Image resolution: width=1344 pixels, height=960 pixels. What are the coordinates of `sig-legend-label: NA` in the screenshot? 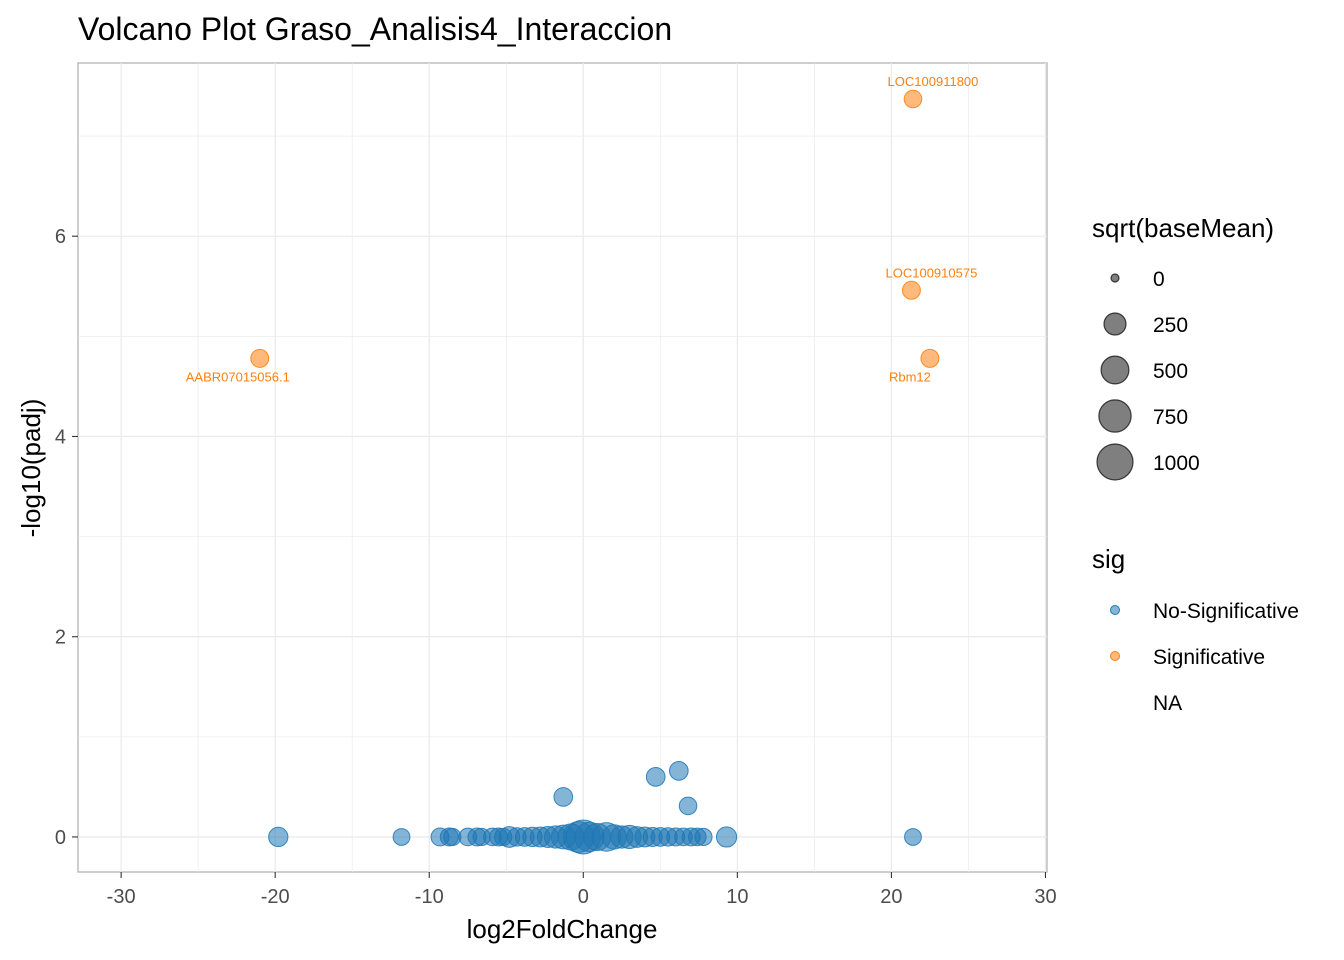 It's located at (1167, 703).